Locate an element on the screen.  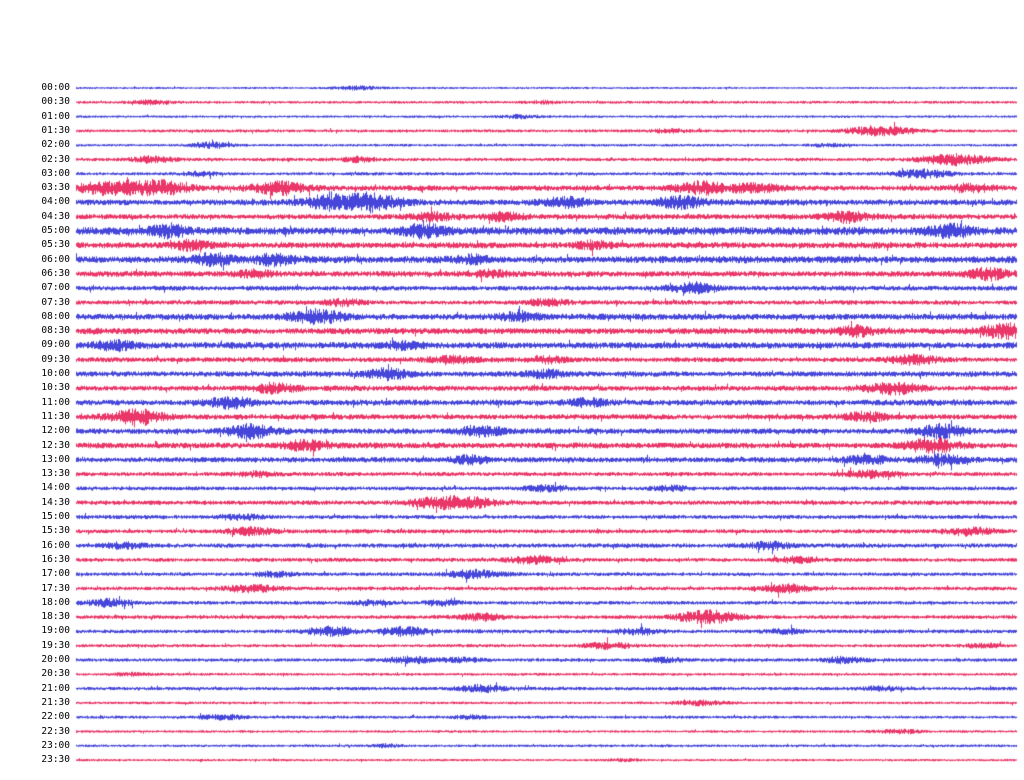
time-label: 18:00 is located at coordinates (55, 602).